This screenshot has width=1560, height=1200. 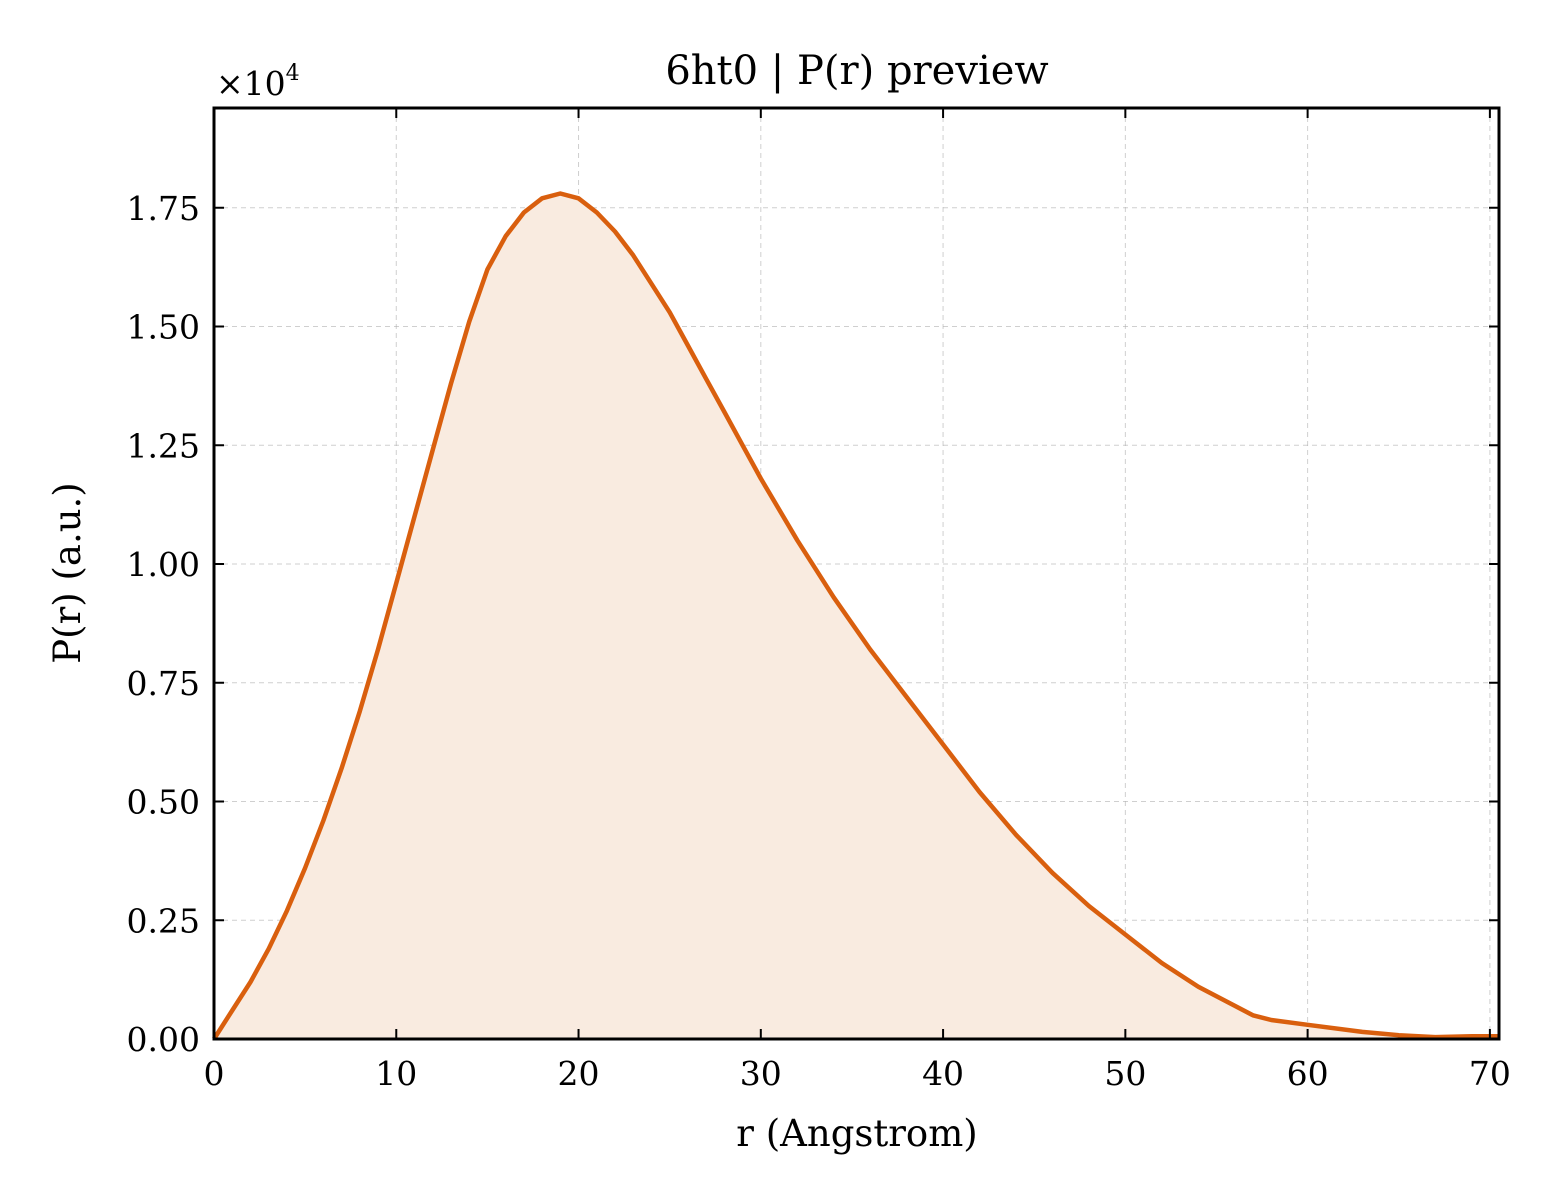 What do you see at coordinates (163, 683) in the screenshot?
I see `y-tick-label: 0.75` at bounding box center [163, 683].